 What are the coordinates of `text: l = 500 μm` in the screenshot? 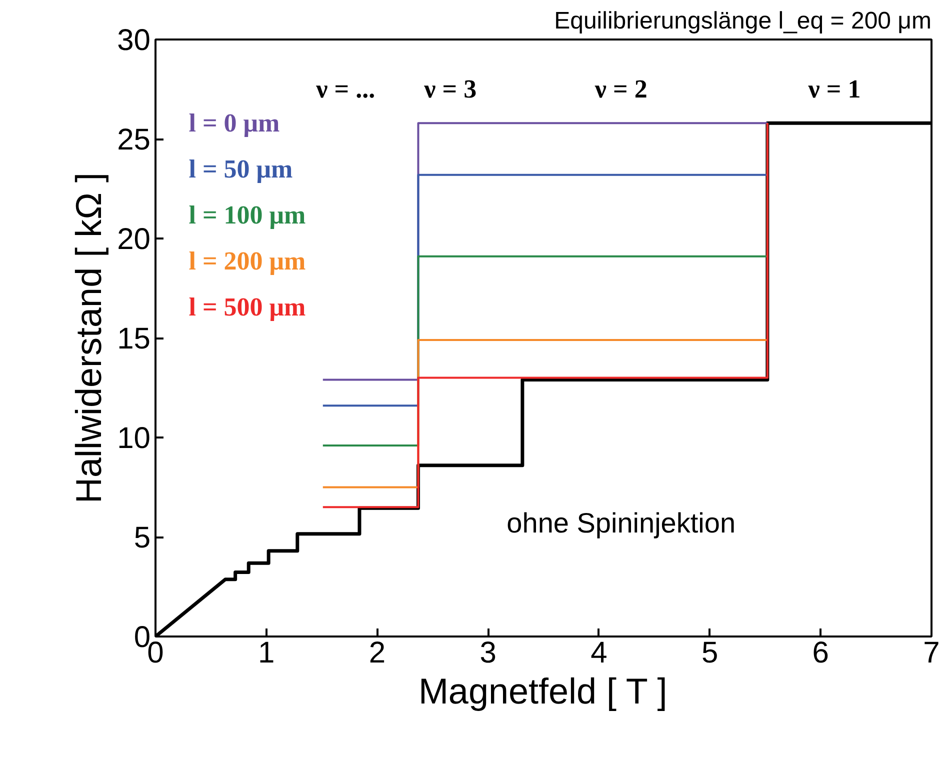 It's located at (247, 307).